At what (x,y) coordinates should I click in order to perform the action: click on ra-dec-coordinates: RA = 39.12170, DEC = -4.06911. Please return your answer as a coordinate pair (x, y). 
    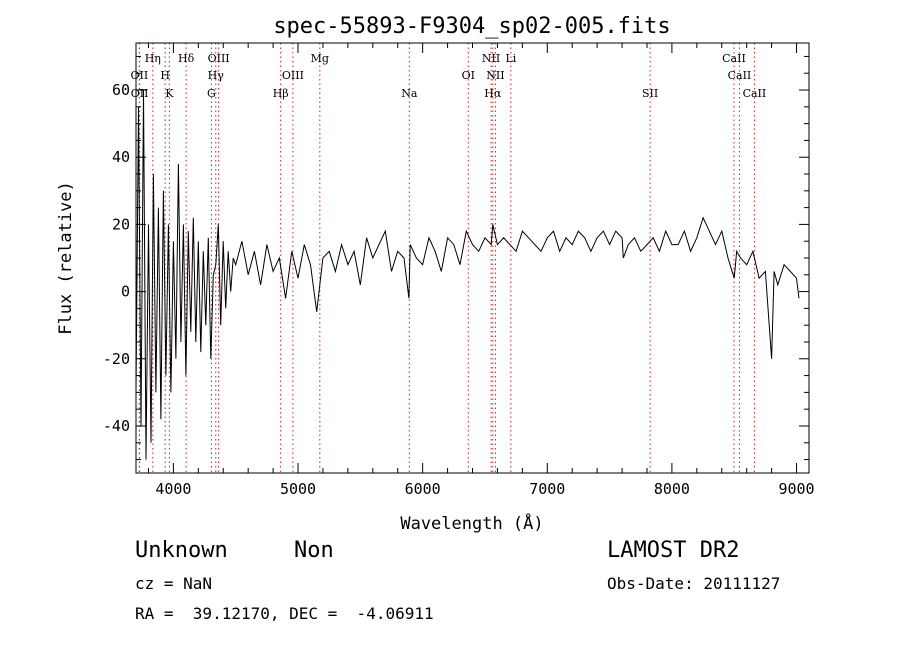
    Looking at the image, I should click on (284, 613).